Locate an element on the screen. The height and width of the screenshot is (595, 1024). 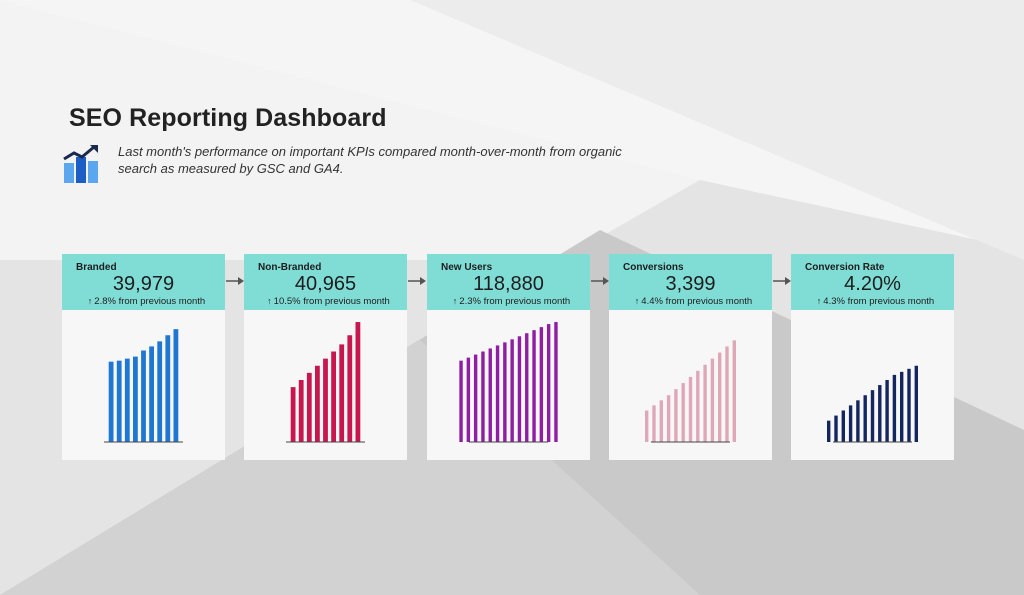
trending-up-bar-chart-icon is located at coordinates (80, 164).